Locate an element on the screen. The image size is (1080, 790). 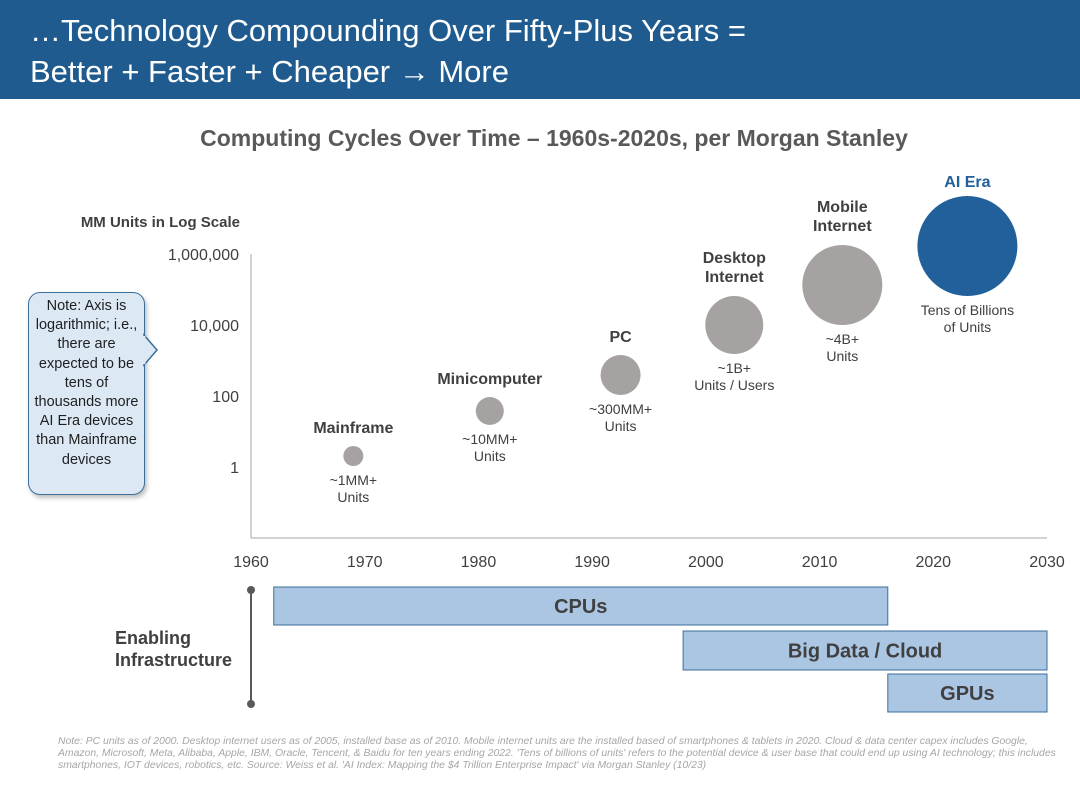
infrastructure-label-line1: Enabling is located at coordinates (153, 638).